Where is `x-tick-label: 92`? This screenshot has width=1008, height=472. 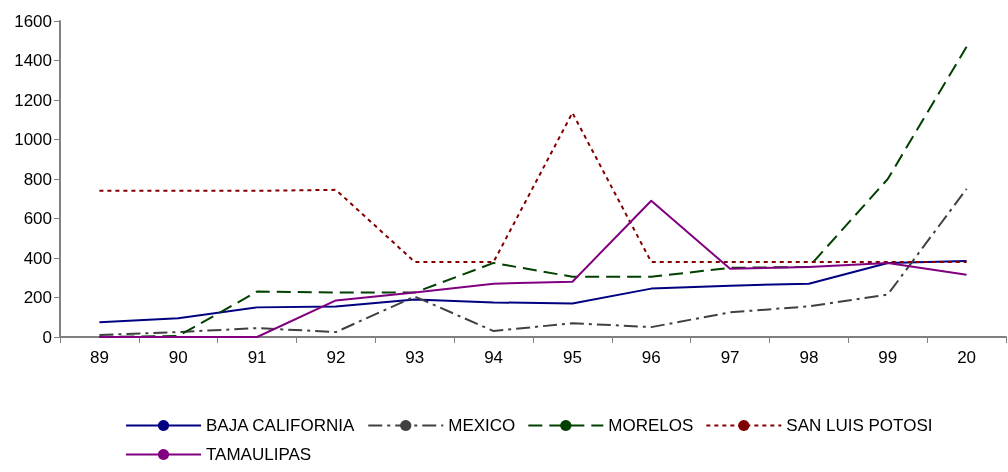
x-tick-label: 92 is located at coordinates (336, 357).